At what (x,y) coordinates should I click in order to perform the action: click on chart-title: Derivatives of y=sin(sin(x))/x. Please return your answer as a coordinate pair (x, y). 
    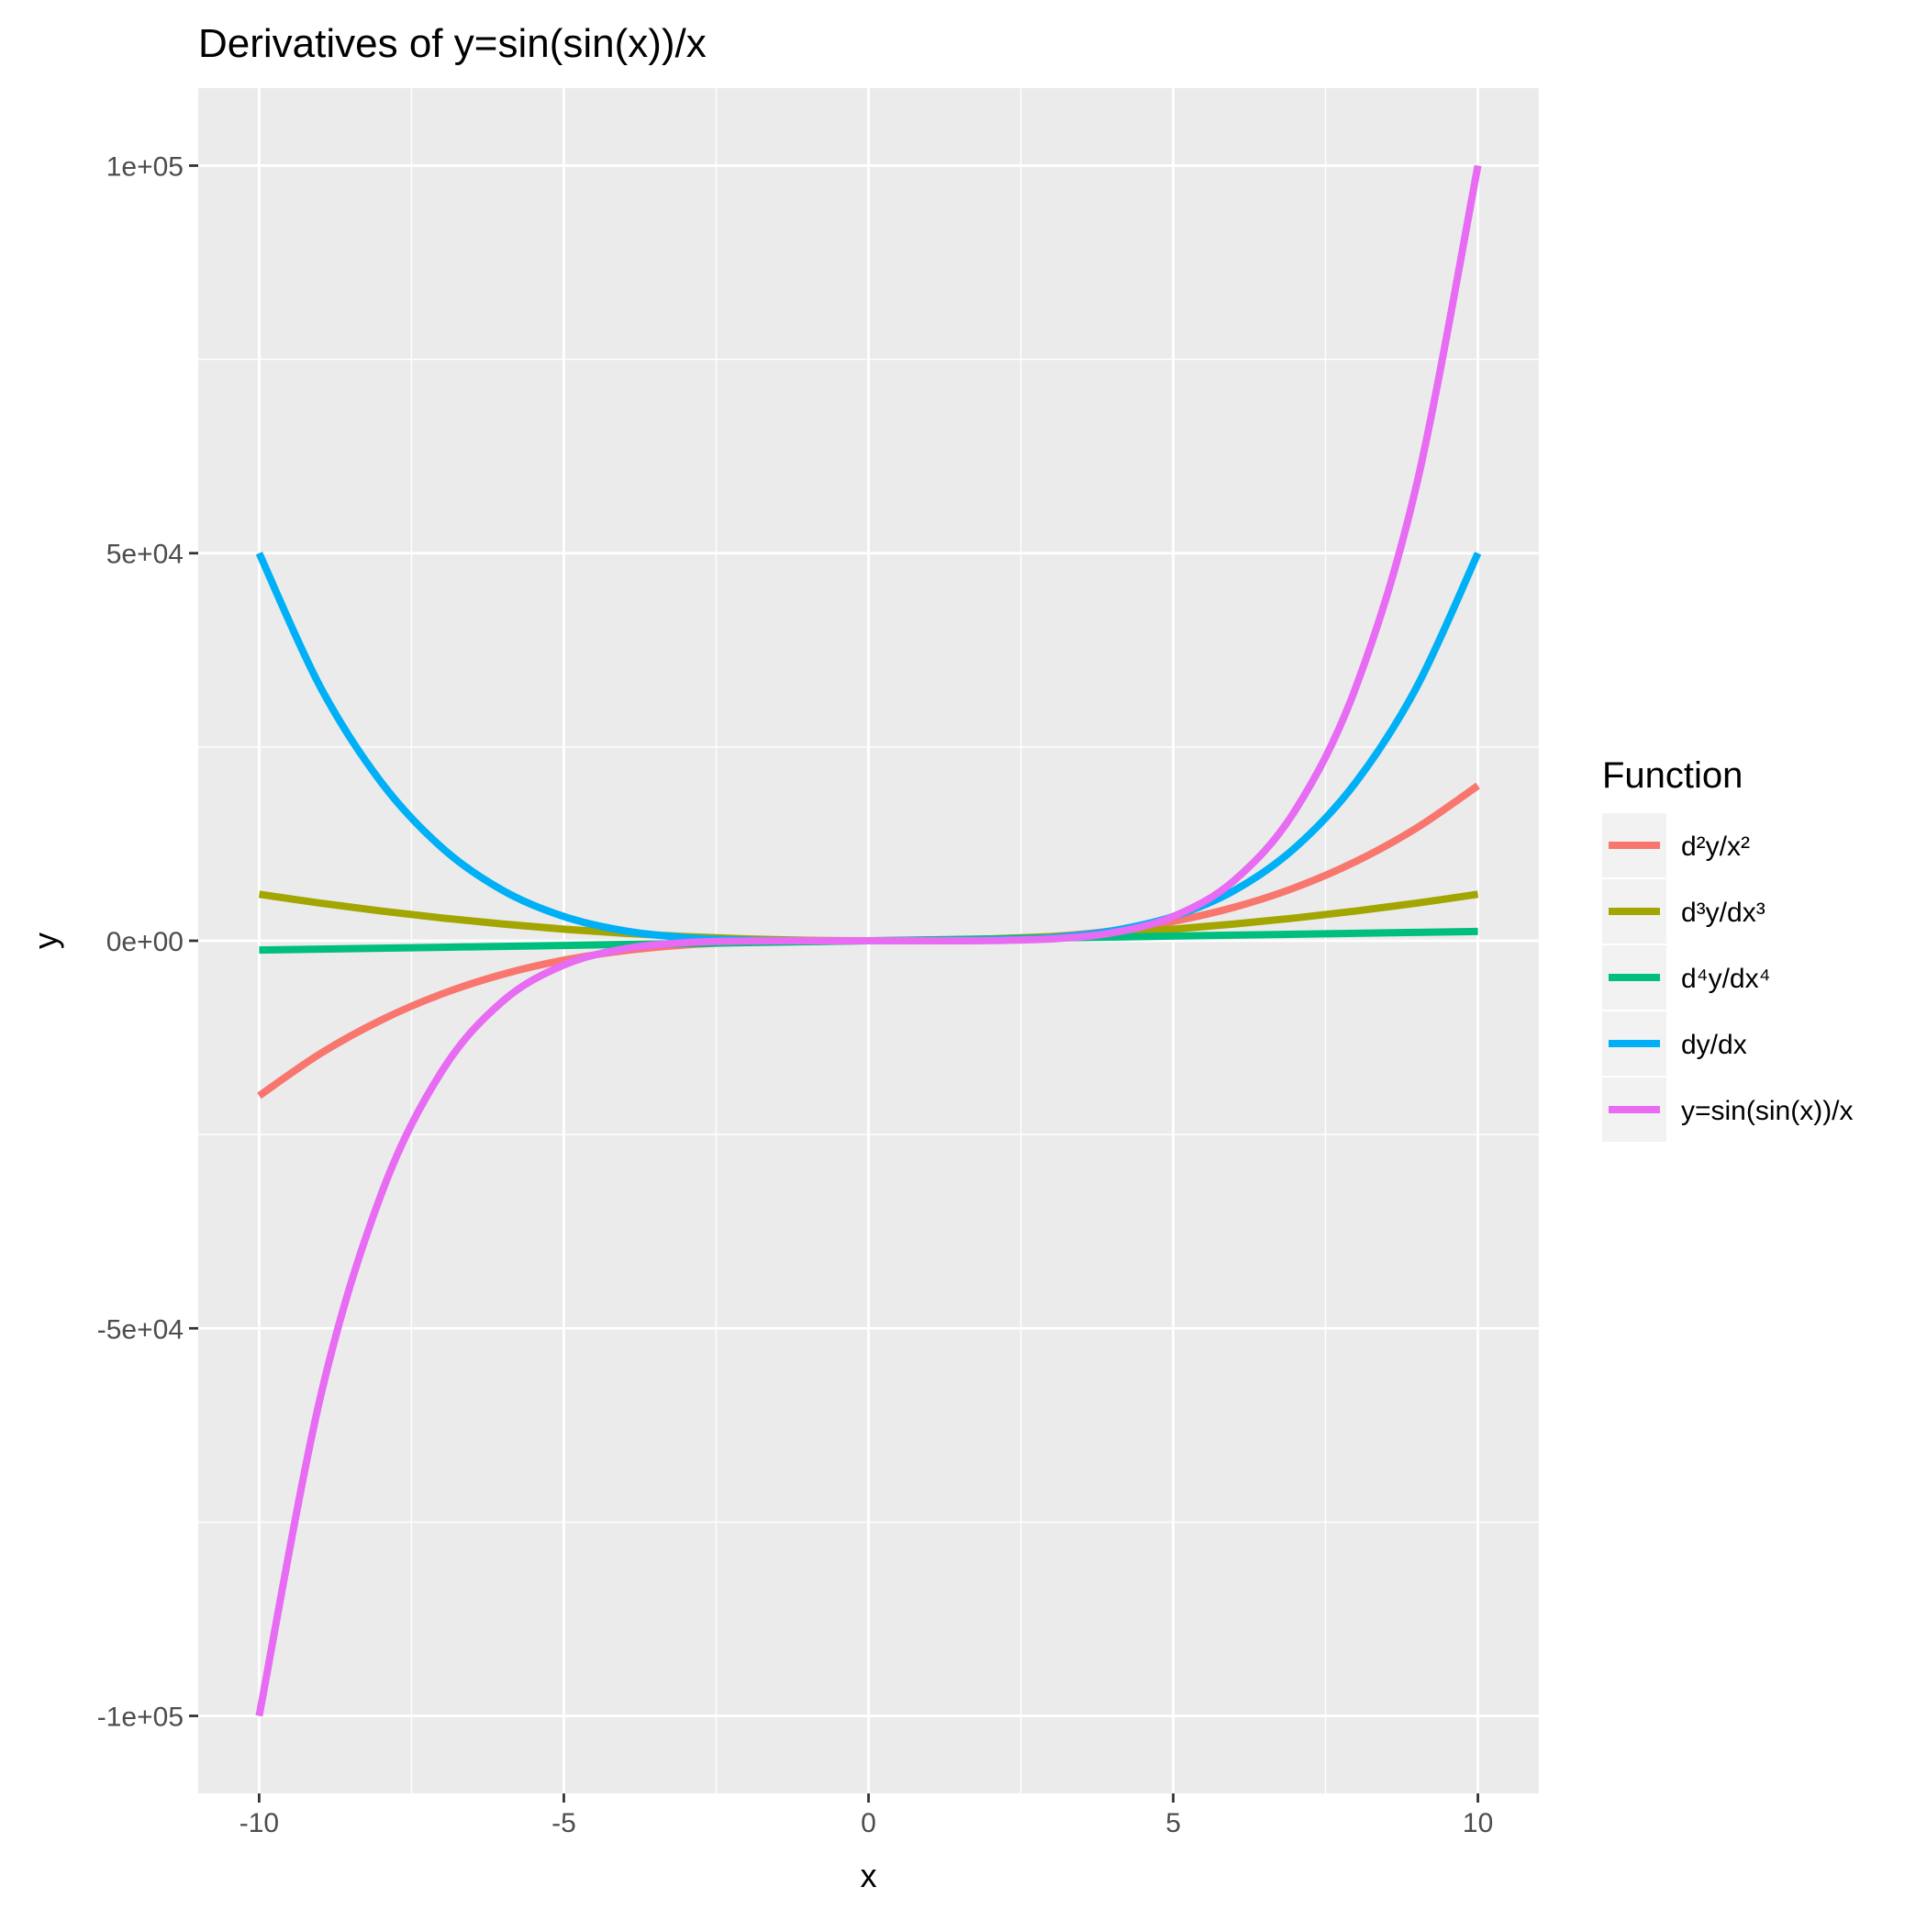
    Looking at the image, I should click on (452, 43).